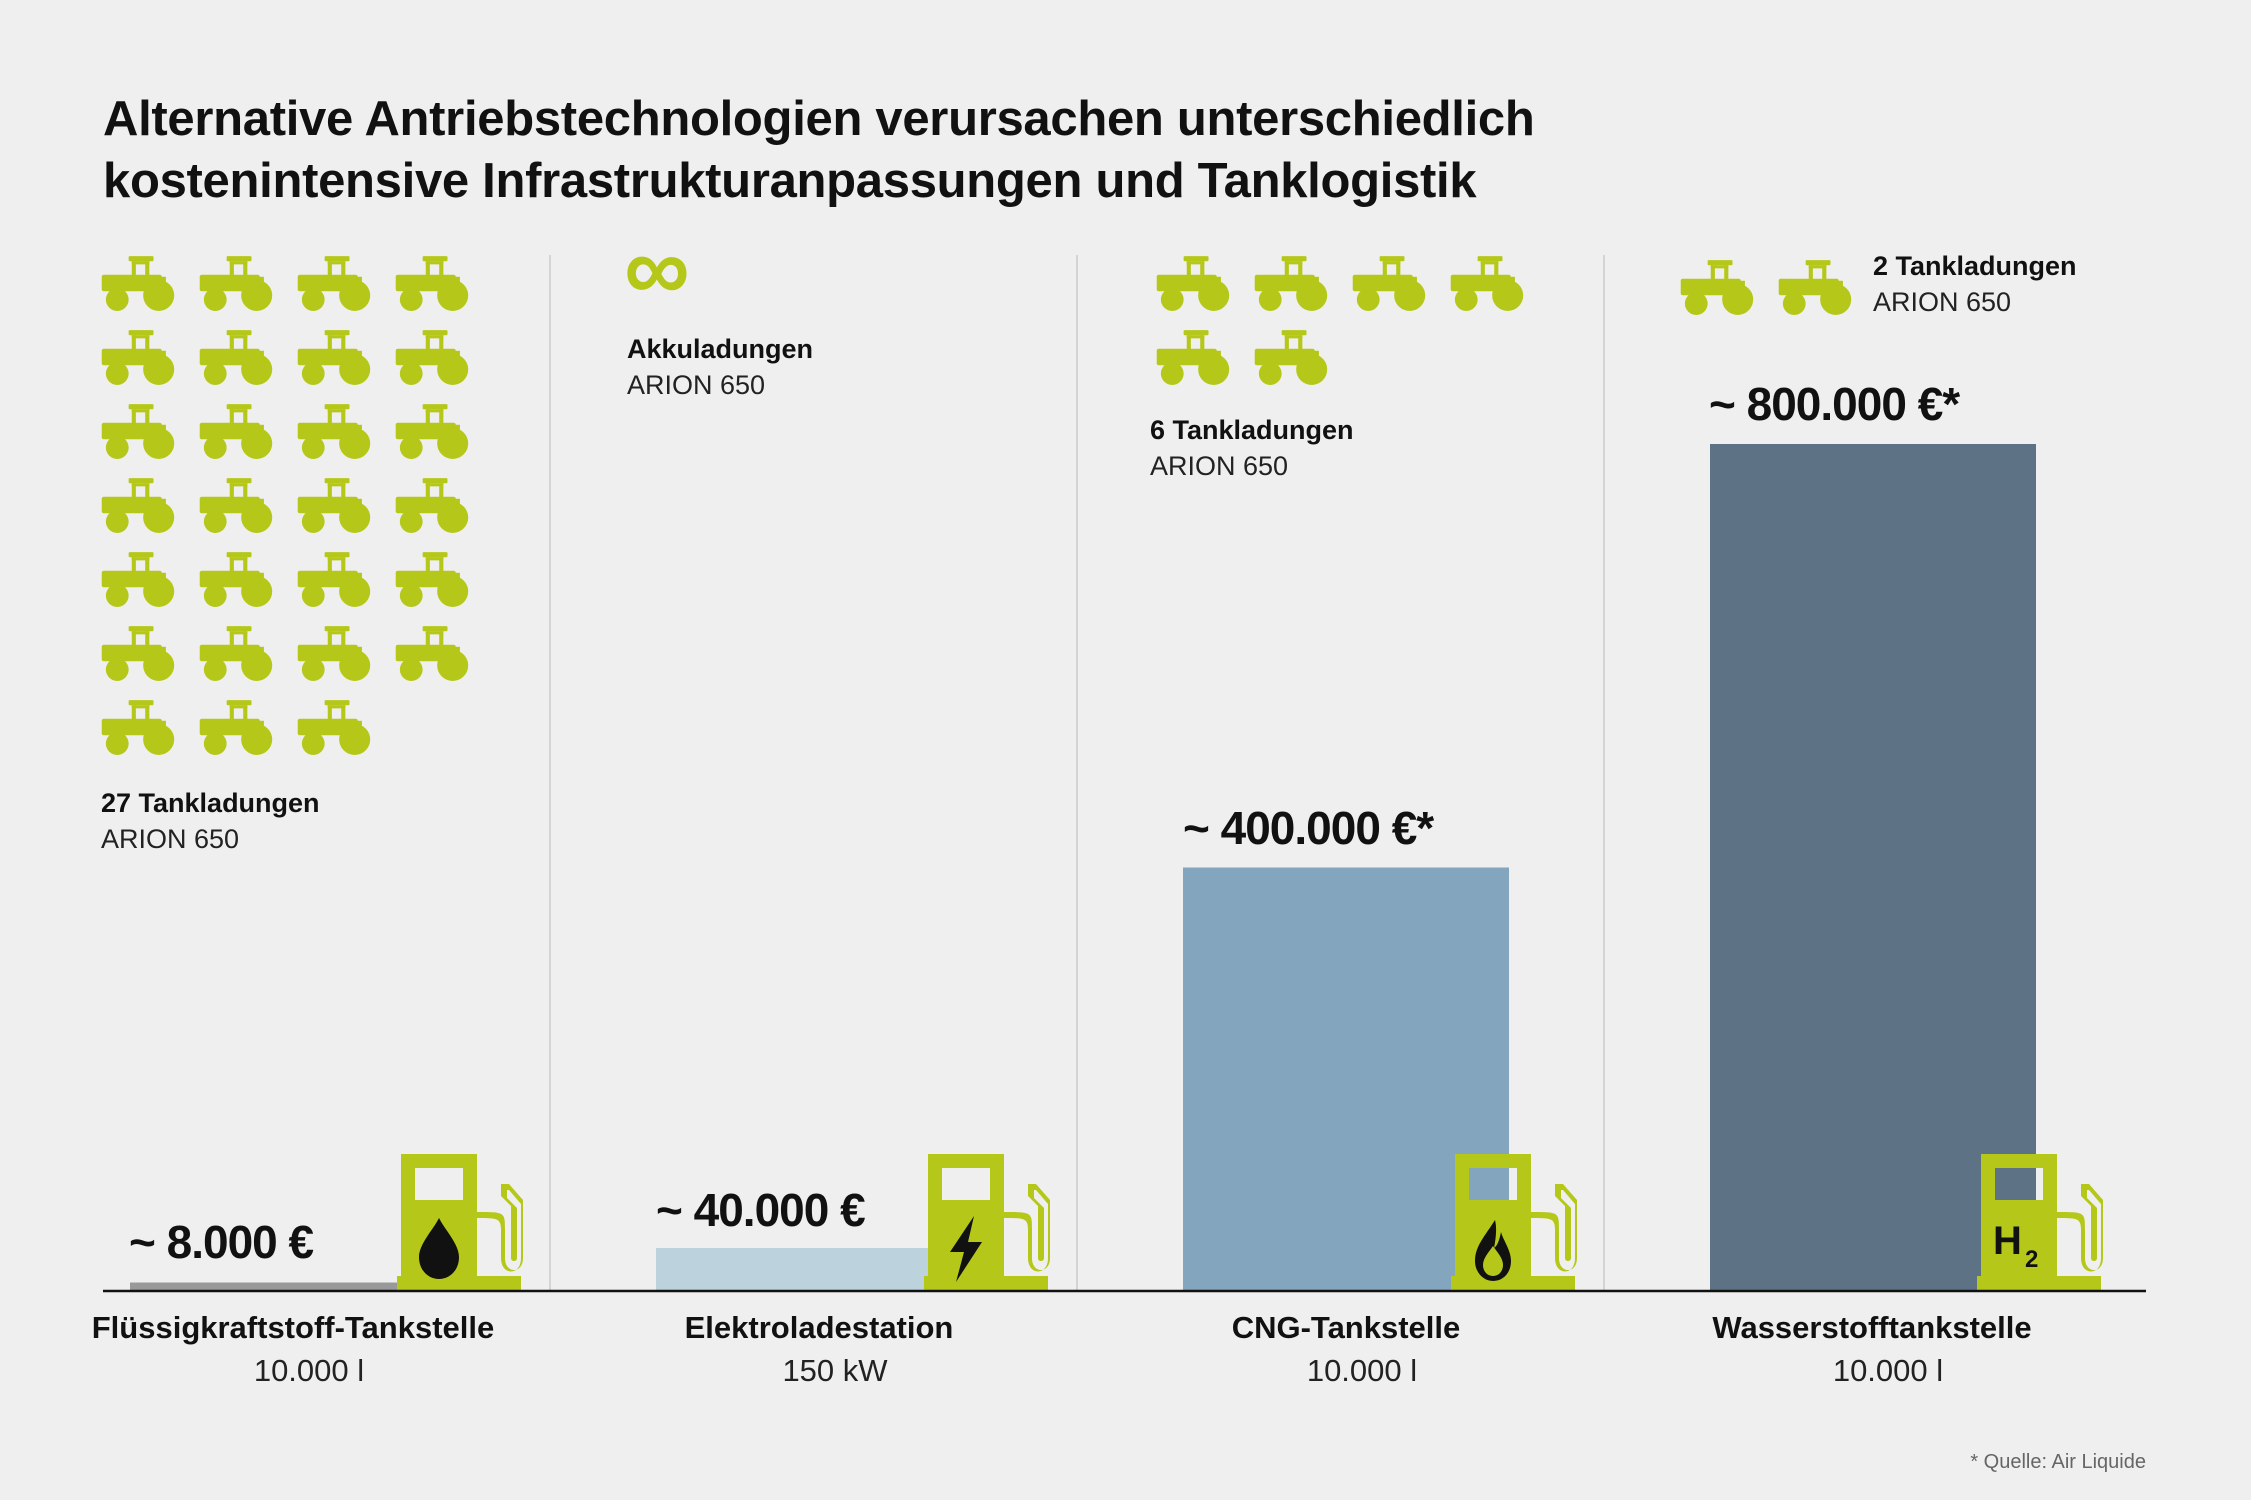  I want to click on value-label-3: ~ 400.000 €*, so click(1308, 828).